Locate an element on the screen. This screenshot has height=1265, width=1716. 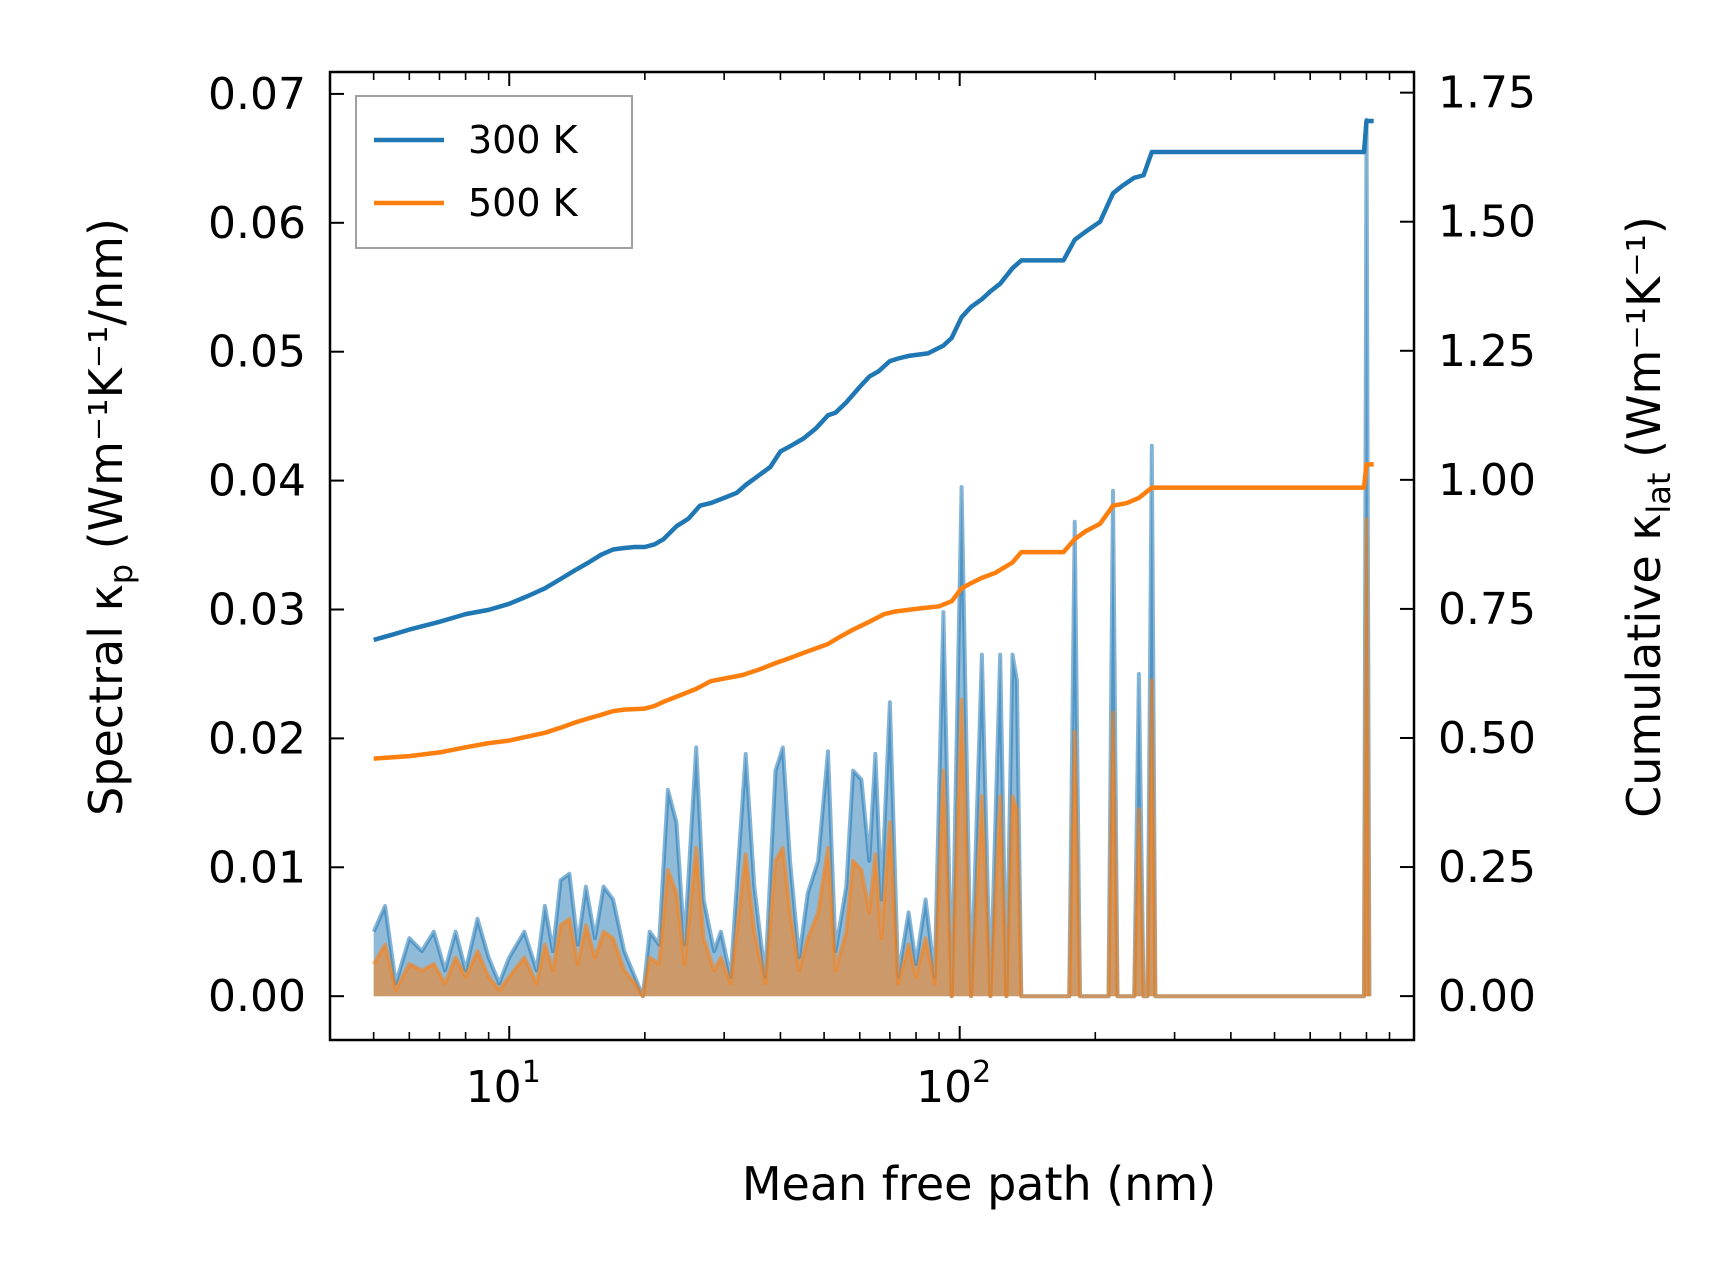
x-tick-label: 10² is located at coordinates (953, 1084).